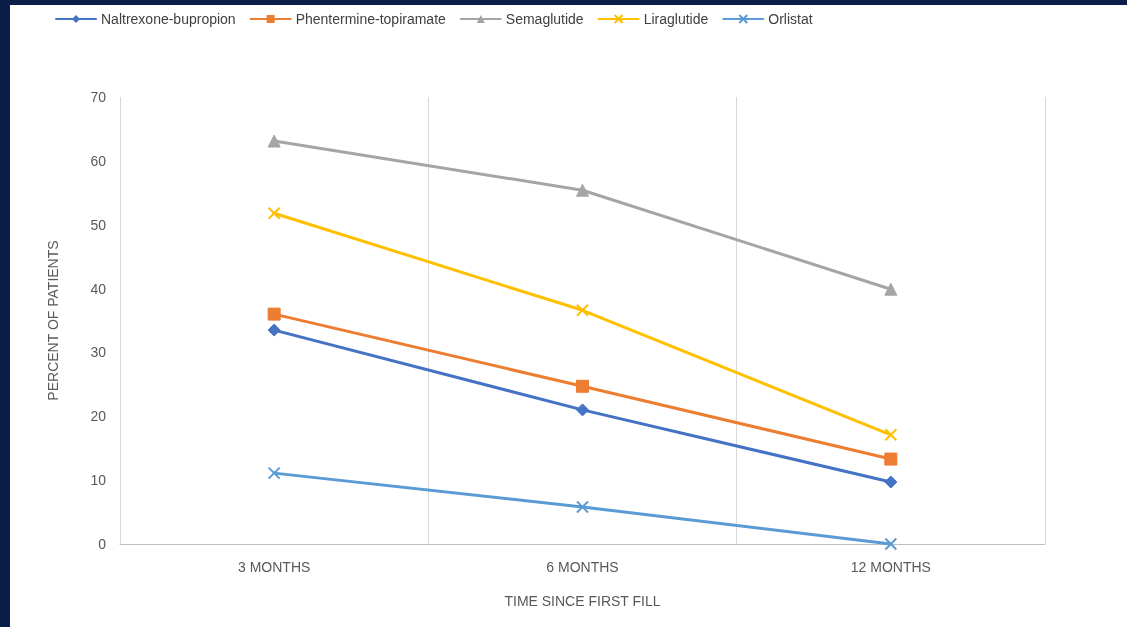  Describe the element at coordinates (168, 19) in the screenshot. I see `legend-label: Naltrexone-bupropion` at that location.